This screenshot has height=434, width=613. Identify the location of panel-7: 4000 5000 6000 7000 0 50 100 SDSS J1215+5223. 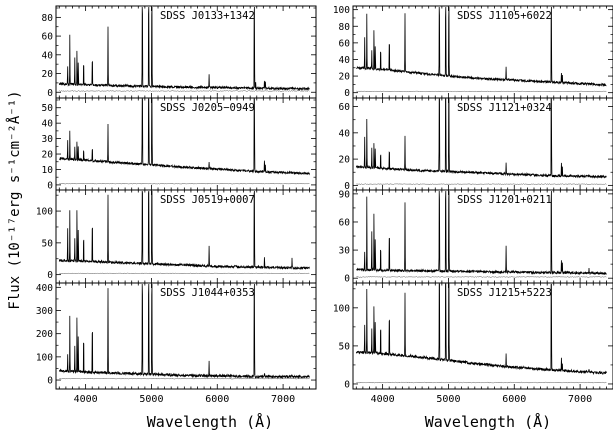
(473, 343).